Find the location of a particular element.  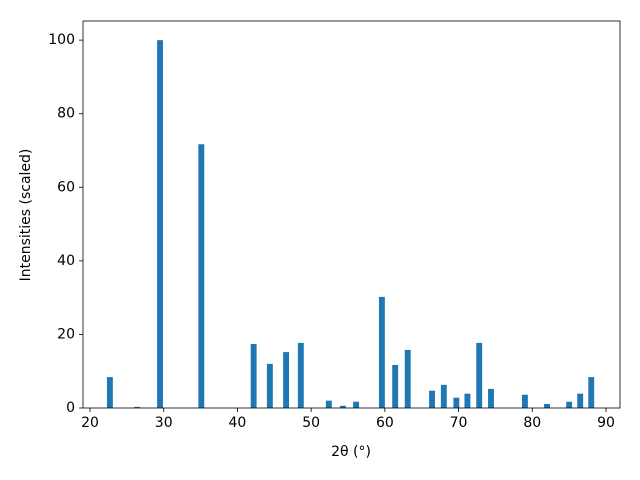

x-tick-label: 50 is located at coordinates (311, 423).